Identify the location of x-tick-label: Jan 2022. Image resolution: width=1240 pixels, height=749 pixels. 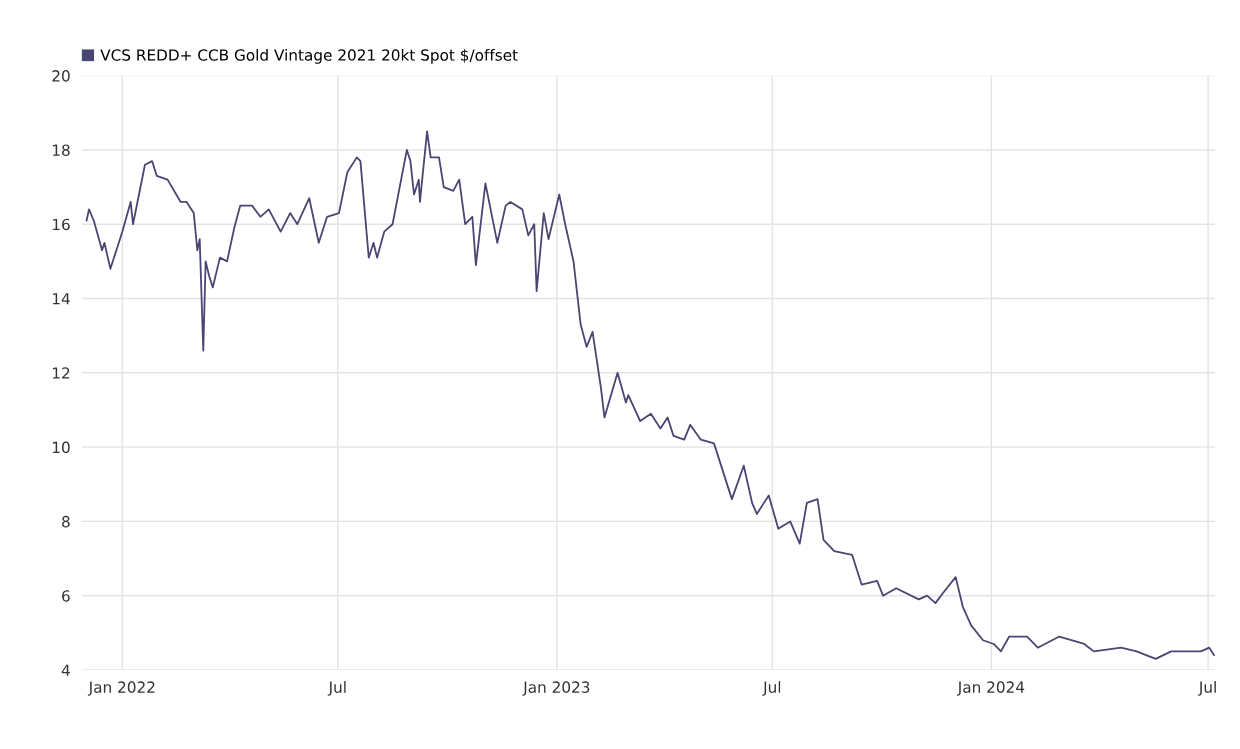
(121, 688).